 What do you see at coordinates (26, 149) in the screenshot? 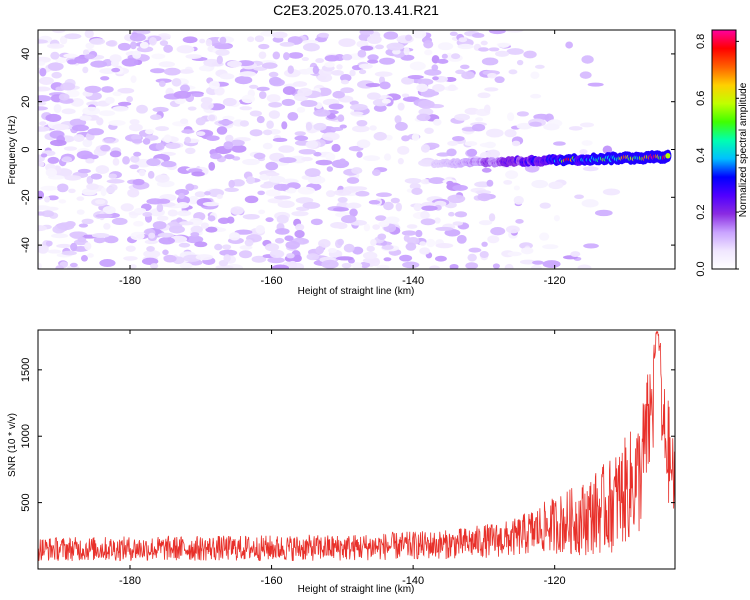
I see `y-tick-label: 0` at bounding box center [26, 149].